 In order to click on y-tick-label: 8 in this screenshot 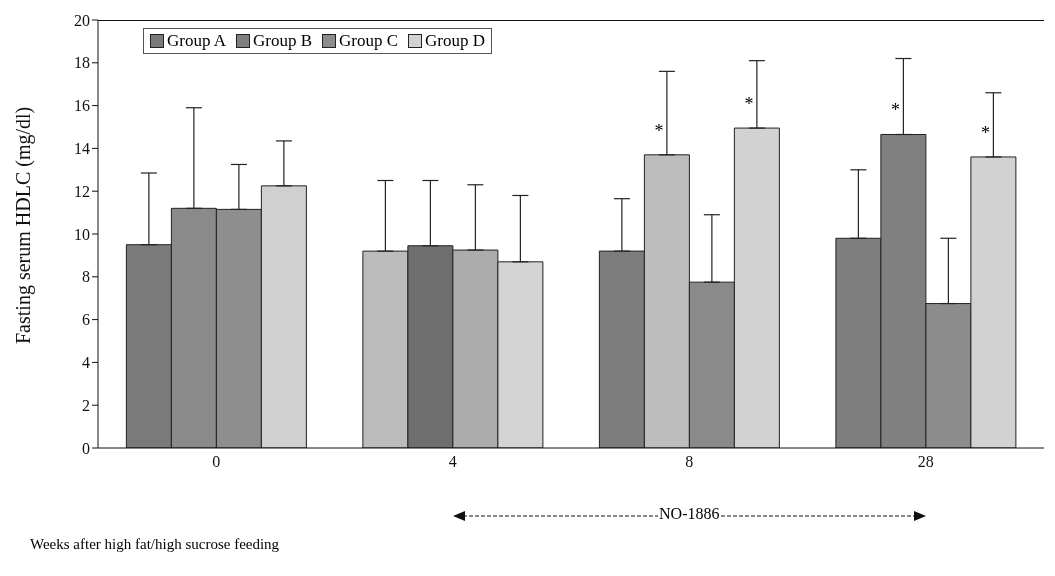, I will do `click(86, 277)`.